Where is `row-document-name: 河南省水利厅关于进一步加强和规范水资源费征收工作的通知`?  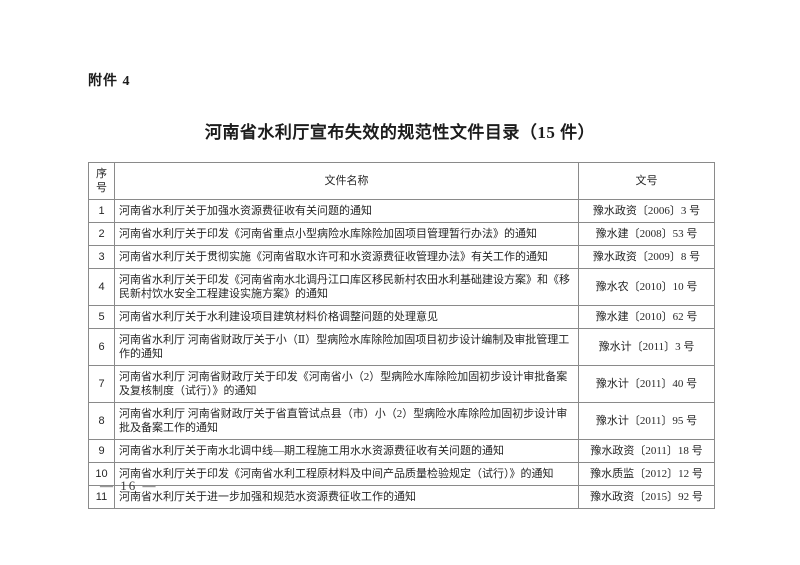 row-document-name: 河南省水利厅关于进一步加强和规范水资源费征收工作的通知 is located at coordinates (346, 497).